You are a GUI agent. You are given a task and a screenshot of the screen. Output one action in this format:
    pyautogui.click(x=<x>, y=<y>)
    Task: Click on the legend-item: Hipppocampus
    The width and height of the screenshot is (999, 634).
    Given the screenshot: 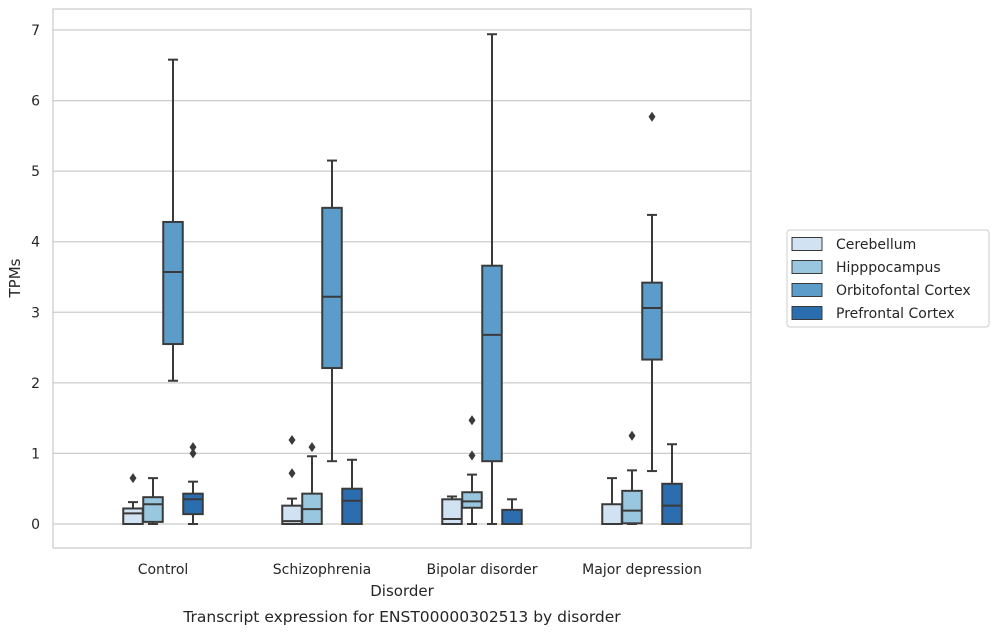 What is the action you would take?
    pyautogui.click(x=866, y=268)
    